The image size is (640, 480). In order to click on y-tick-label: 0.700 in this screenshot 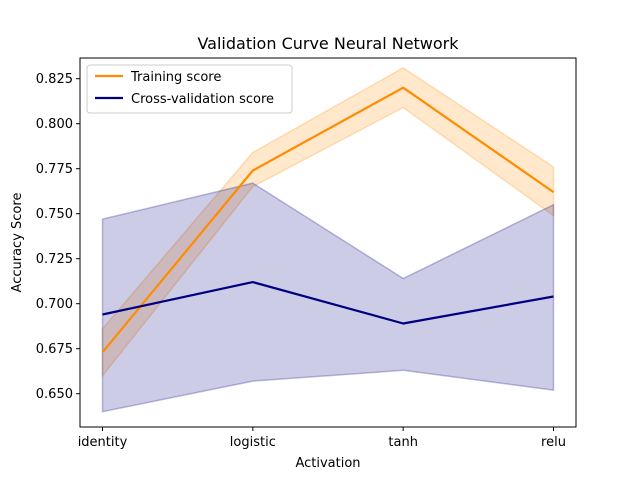, I will do `click(54, 304)`.